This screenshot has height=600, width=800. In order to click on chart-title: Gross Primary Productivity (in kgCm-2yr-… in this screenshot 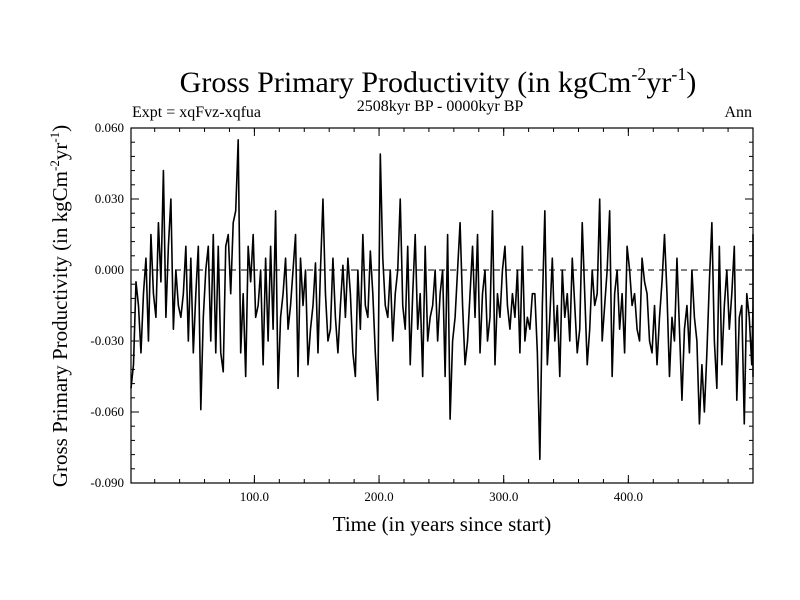, I will do `click(438, 81)`.